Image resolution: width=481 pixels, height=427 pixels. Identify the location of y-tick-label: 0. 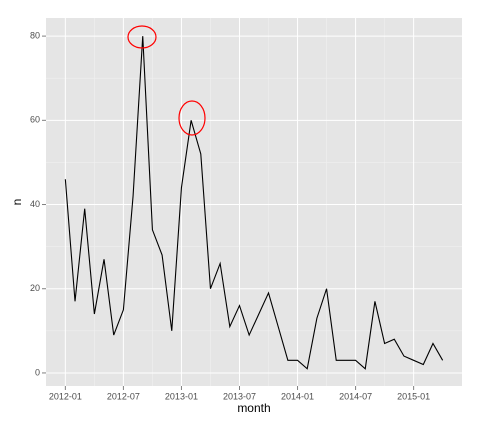
(37, 372).